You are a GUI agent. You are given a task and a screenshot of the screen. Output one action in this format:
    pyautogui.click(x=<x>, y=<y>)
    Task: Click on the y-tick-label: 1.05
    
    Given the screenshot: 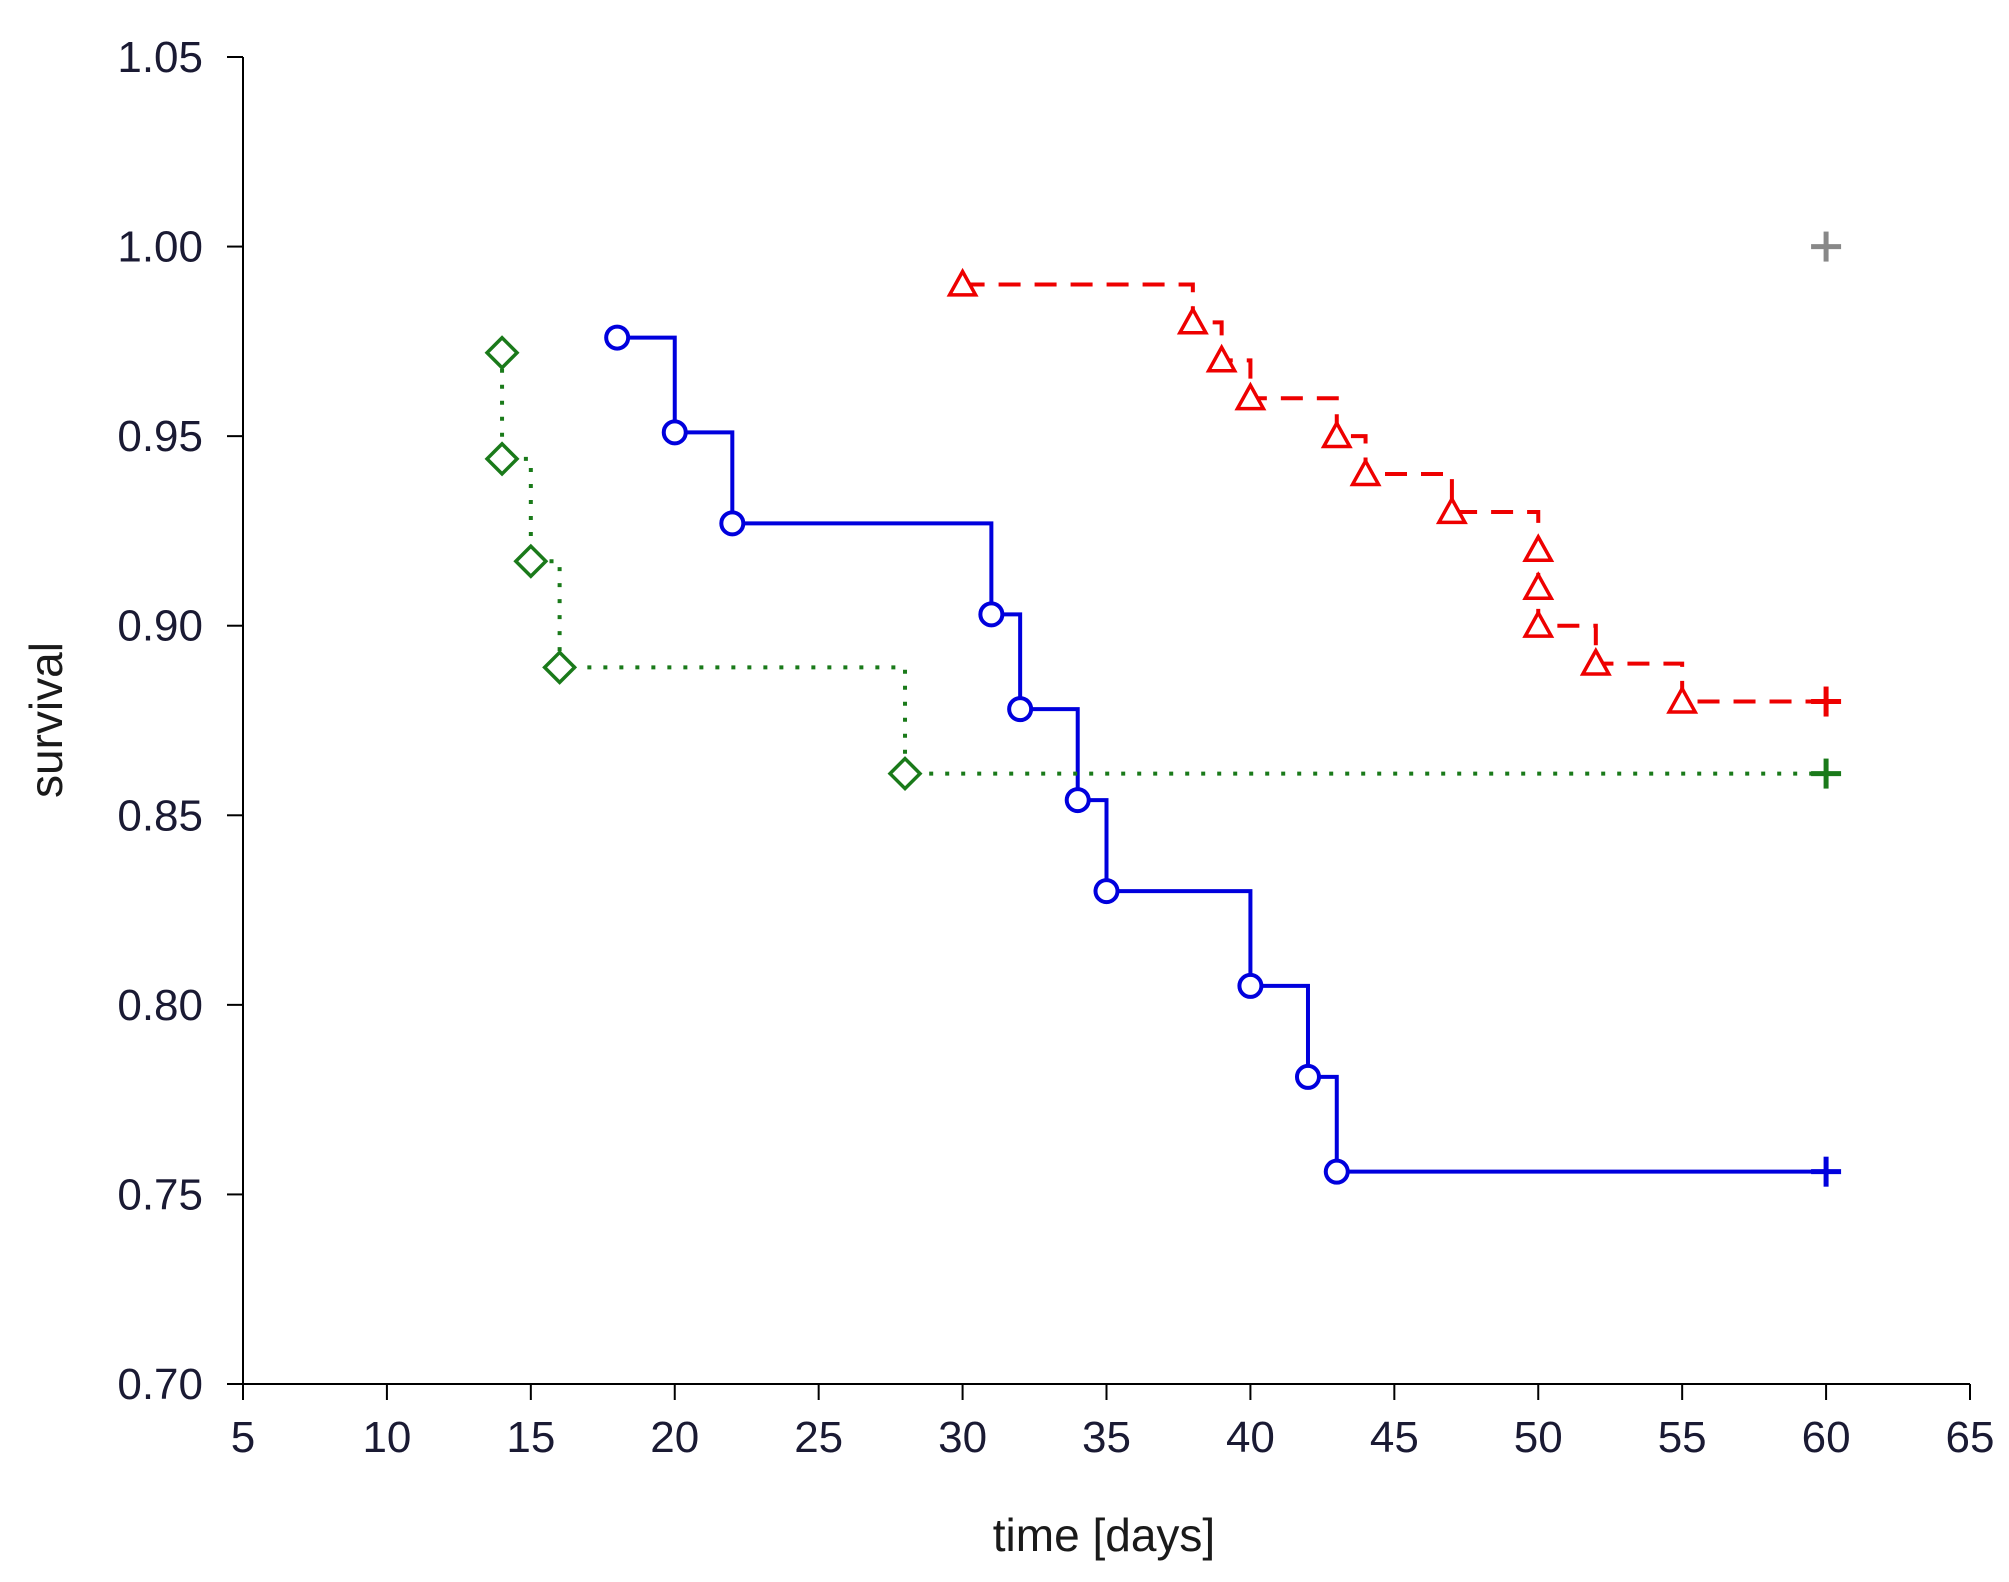 What is the action you would take?
    pyautogui.click(x=160, y=57)
    